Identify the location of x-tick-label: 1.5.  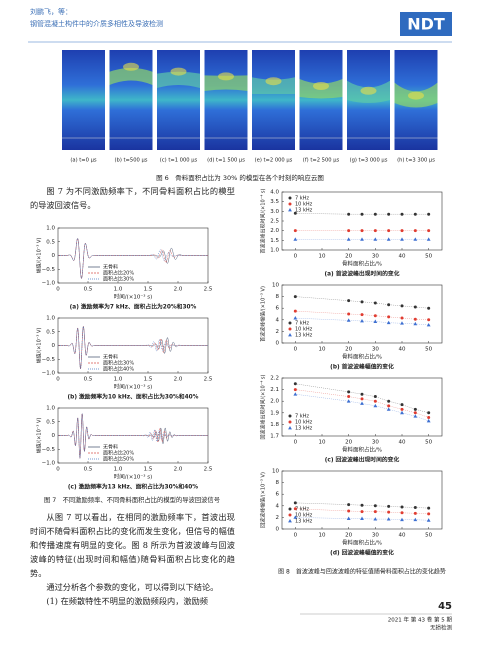
(148, 290).